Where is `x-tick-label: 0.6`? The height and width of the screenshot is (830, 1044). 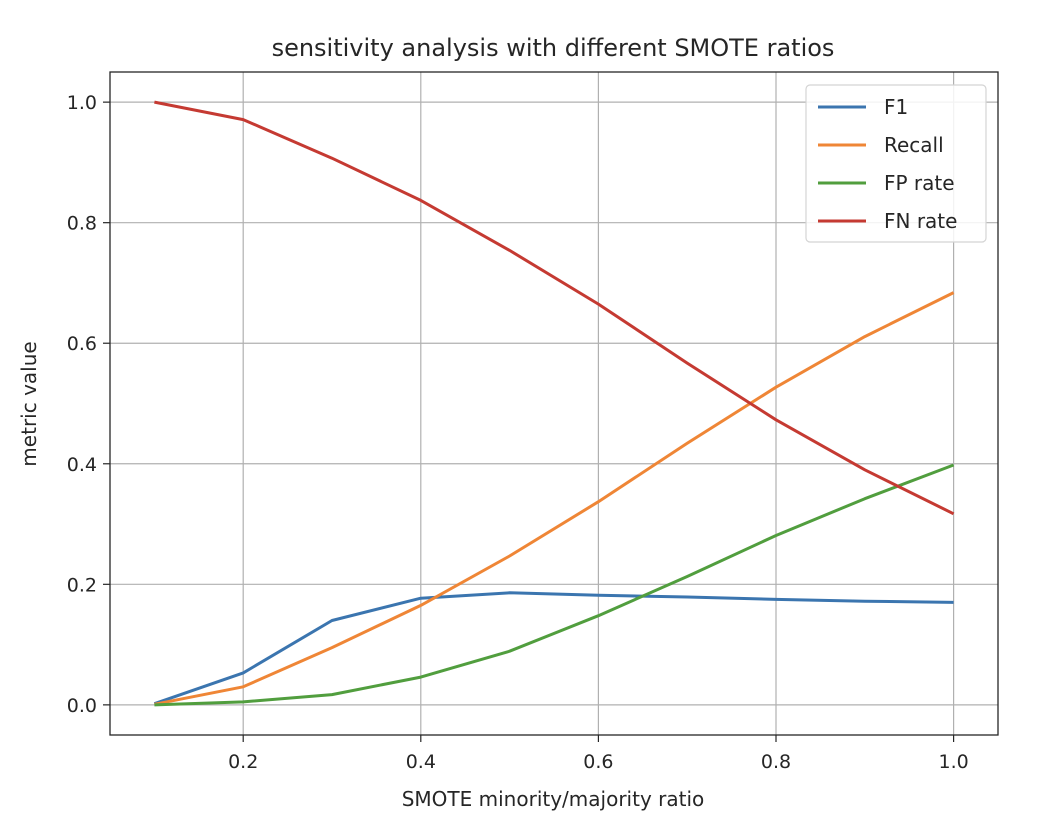
x-tick-label: 0.6 is located at coordinates (598, 762).